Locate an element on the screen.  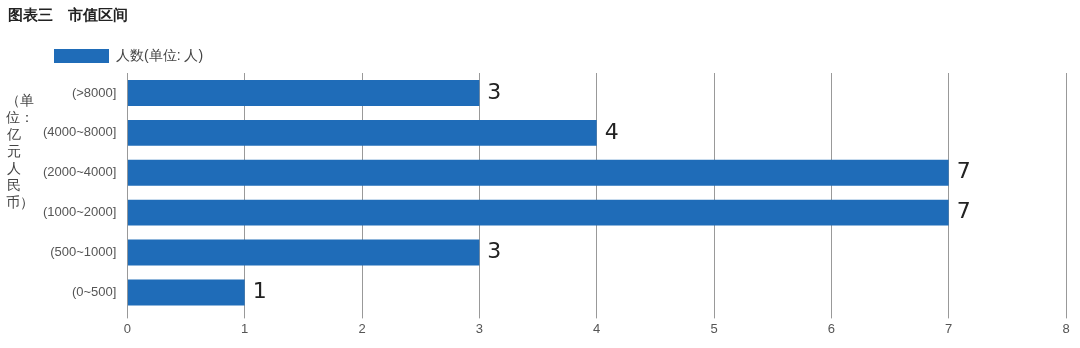
x-tick-label: 3 is located at coordinates (479, 328).